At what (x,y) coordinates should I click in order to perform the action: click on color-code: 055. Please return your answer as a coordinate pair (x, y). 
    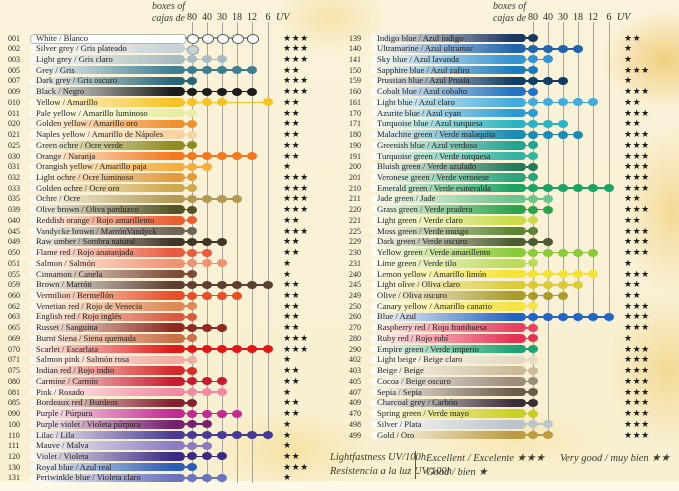
    Looking at the image, I should click on (14, 274).